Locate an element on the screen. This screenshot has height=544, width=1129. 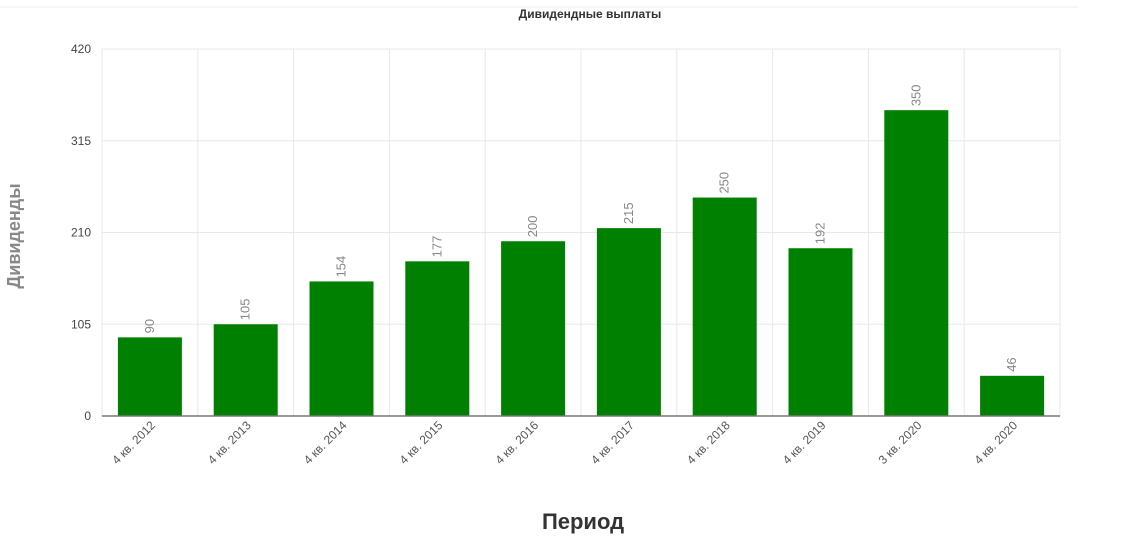
y-tick-label: 0 is located at coordinates (87, 416).